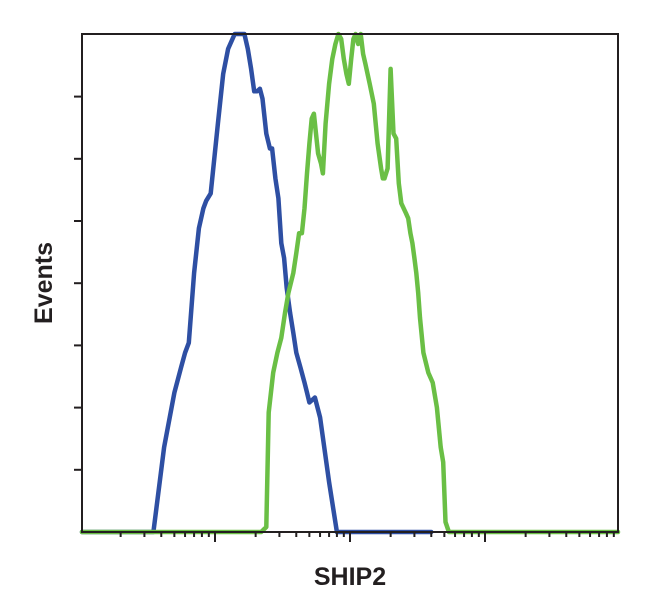  I want to click on y-axis-label: Events, so click(44, 283).